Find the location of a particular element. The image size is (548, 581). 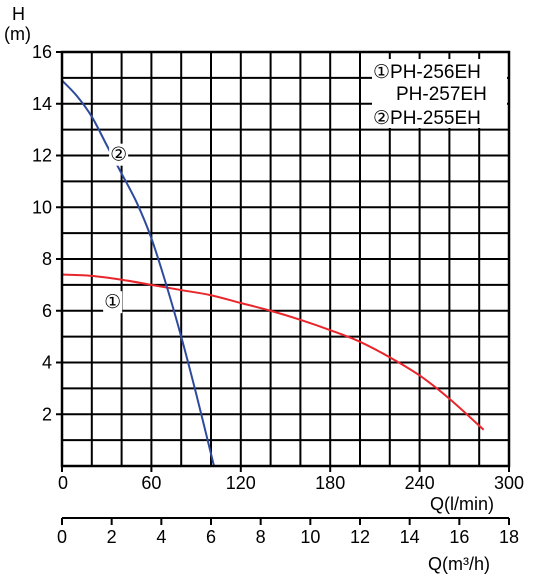

x2-tick-label: 8 is located at coordinates (261, 537).